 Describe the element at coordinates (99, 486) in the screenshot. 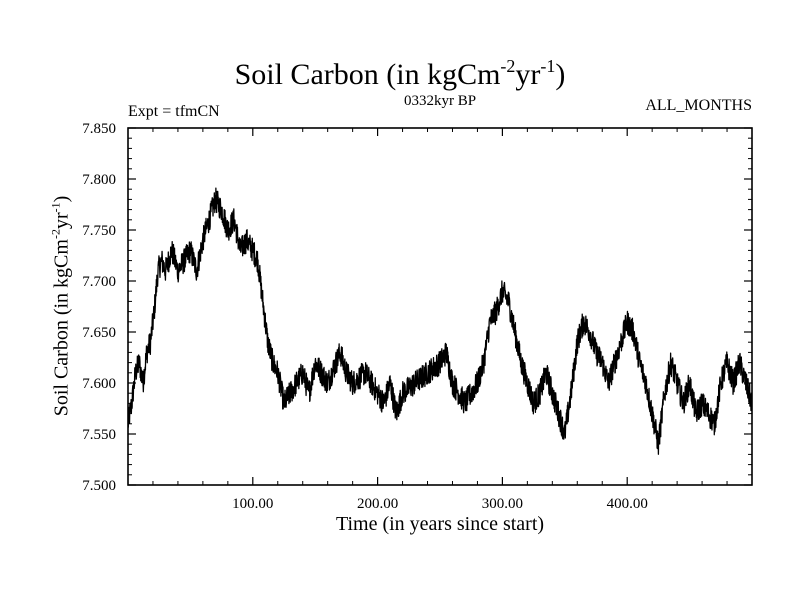

I see `y-tick-label: 7.500` at that location.